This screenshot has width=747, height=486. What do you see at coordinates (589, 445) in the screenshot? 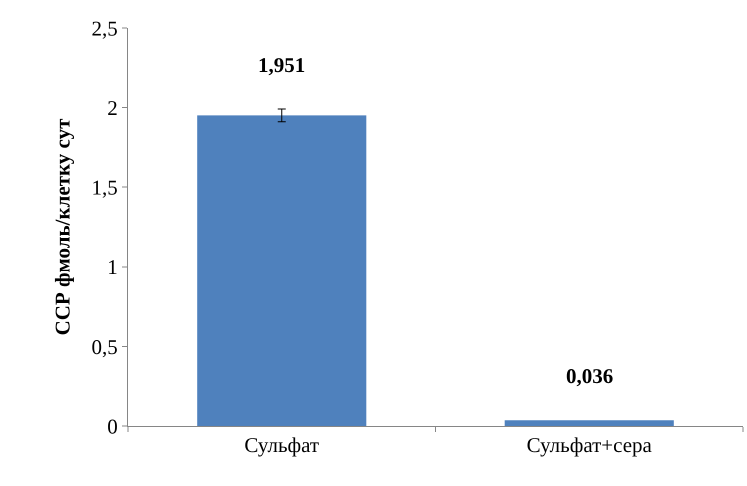
I see `x-tick-label: Сульфат+сера` at bounding box center [589, 445].